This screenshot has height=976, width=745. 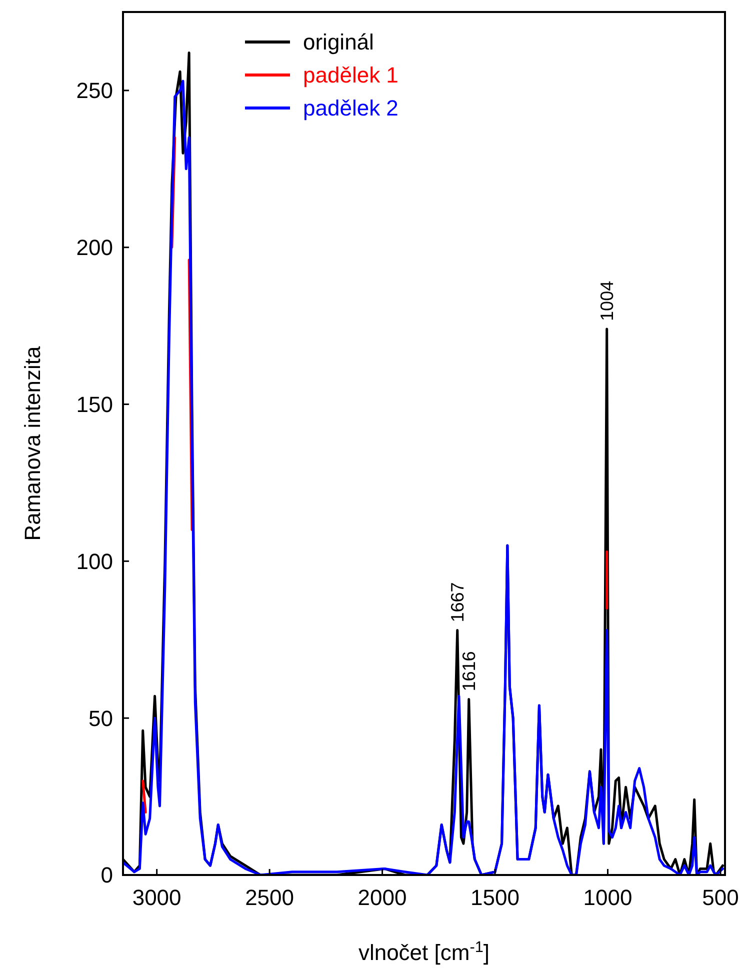 What do you see at coordinates (94, 247) in the screenshot?
I see `y-tick-label: 200` at bounding box center [94, 247].